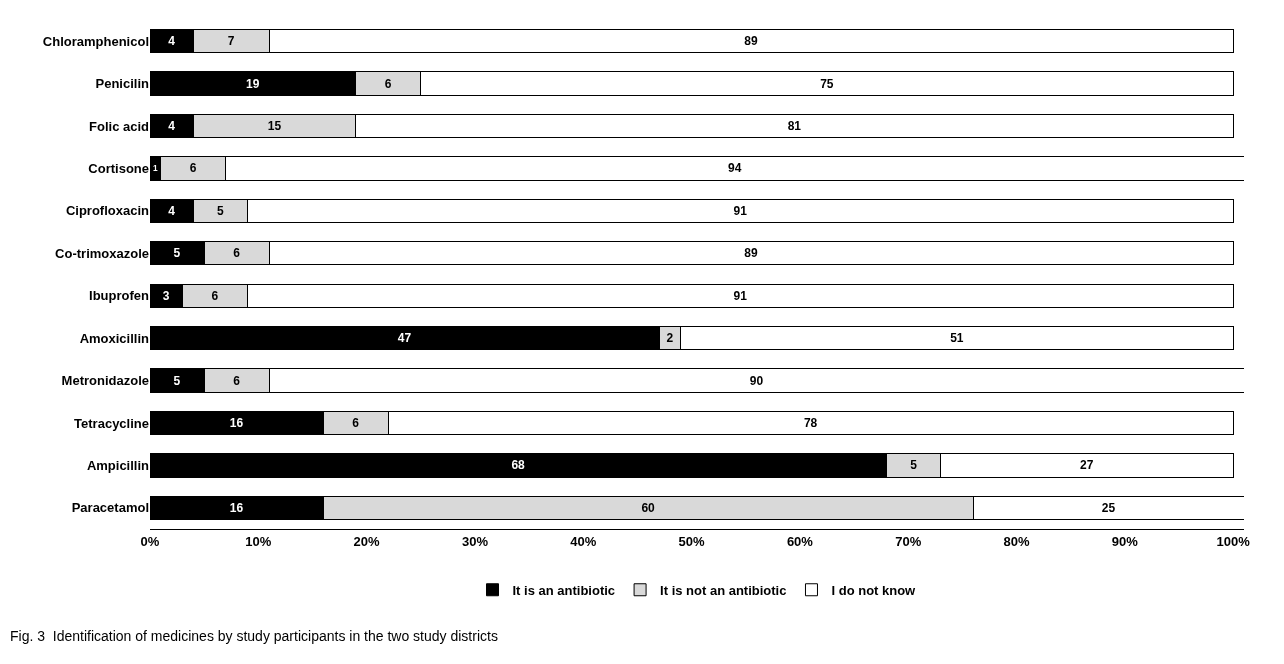  Describe the element at coordinates (800, 541) in the screenshot. I see `x-tick-label: 60%` at that location.